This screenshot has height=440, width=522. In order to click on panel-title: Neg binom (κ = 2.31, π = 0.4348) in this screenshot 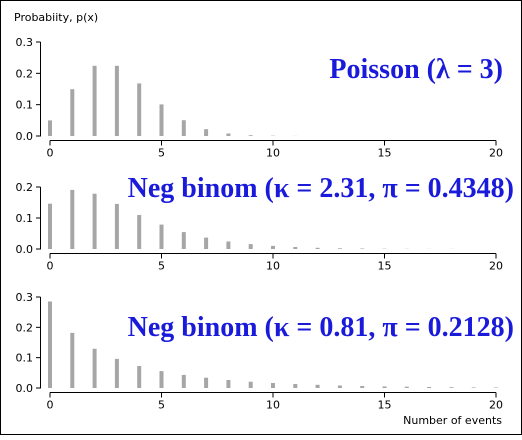, I will do `click(321, 188)`.